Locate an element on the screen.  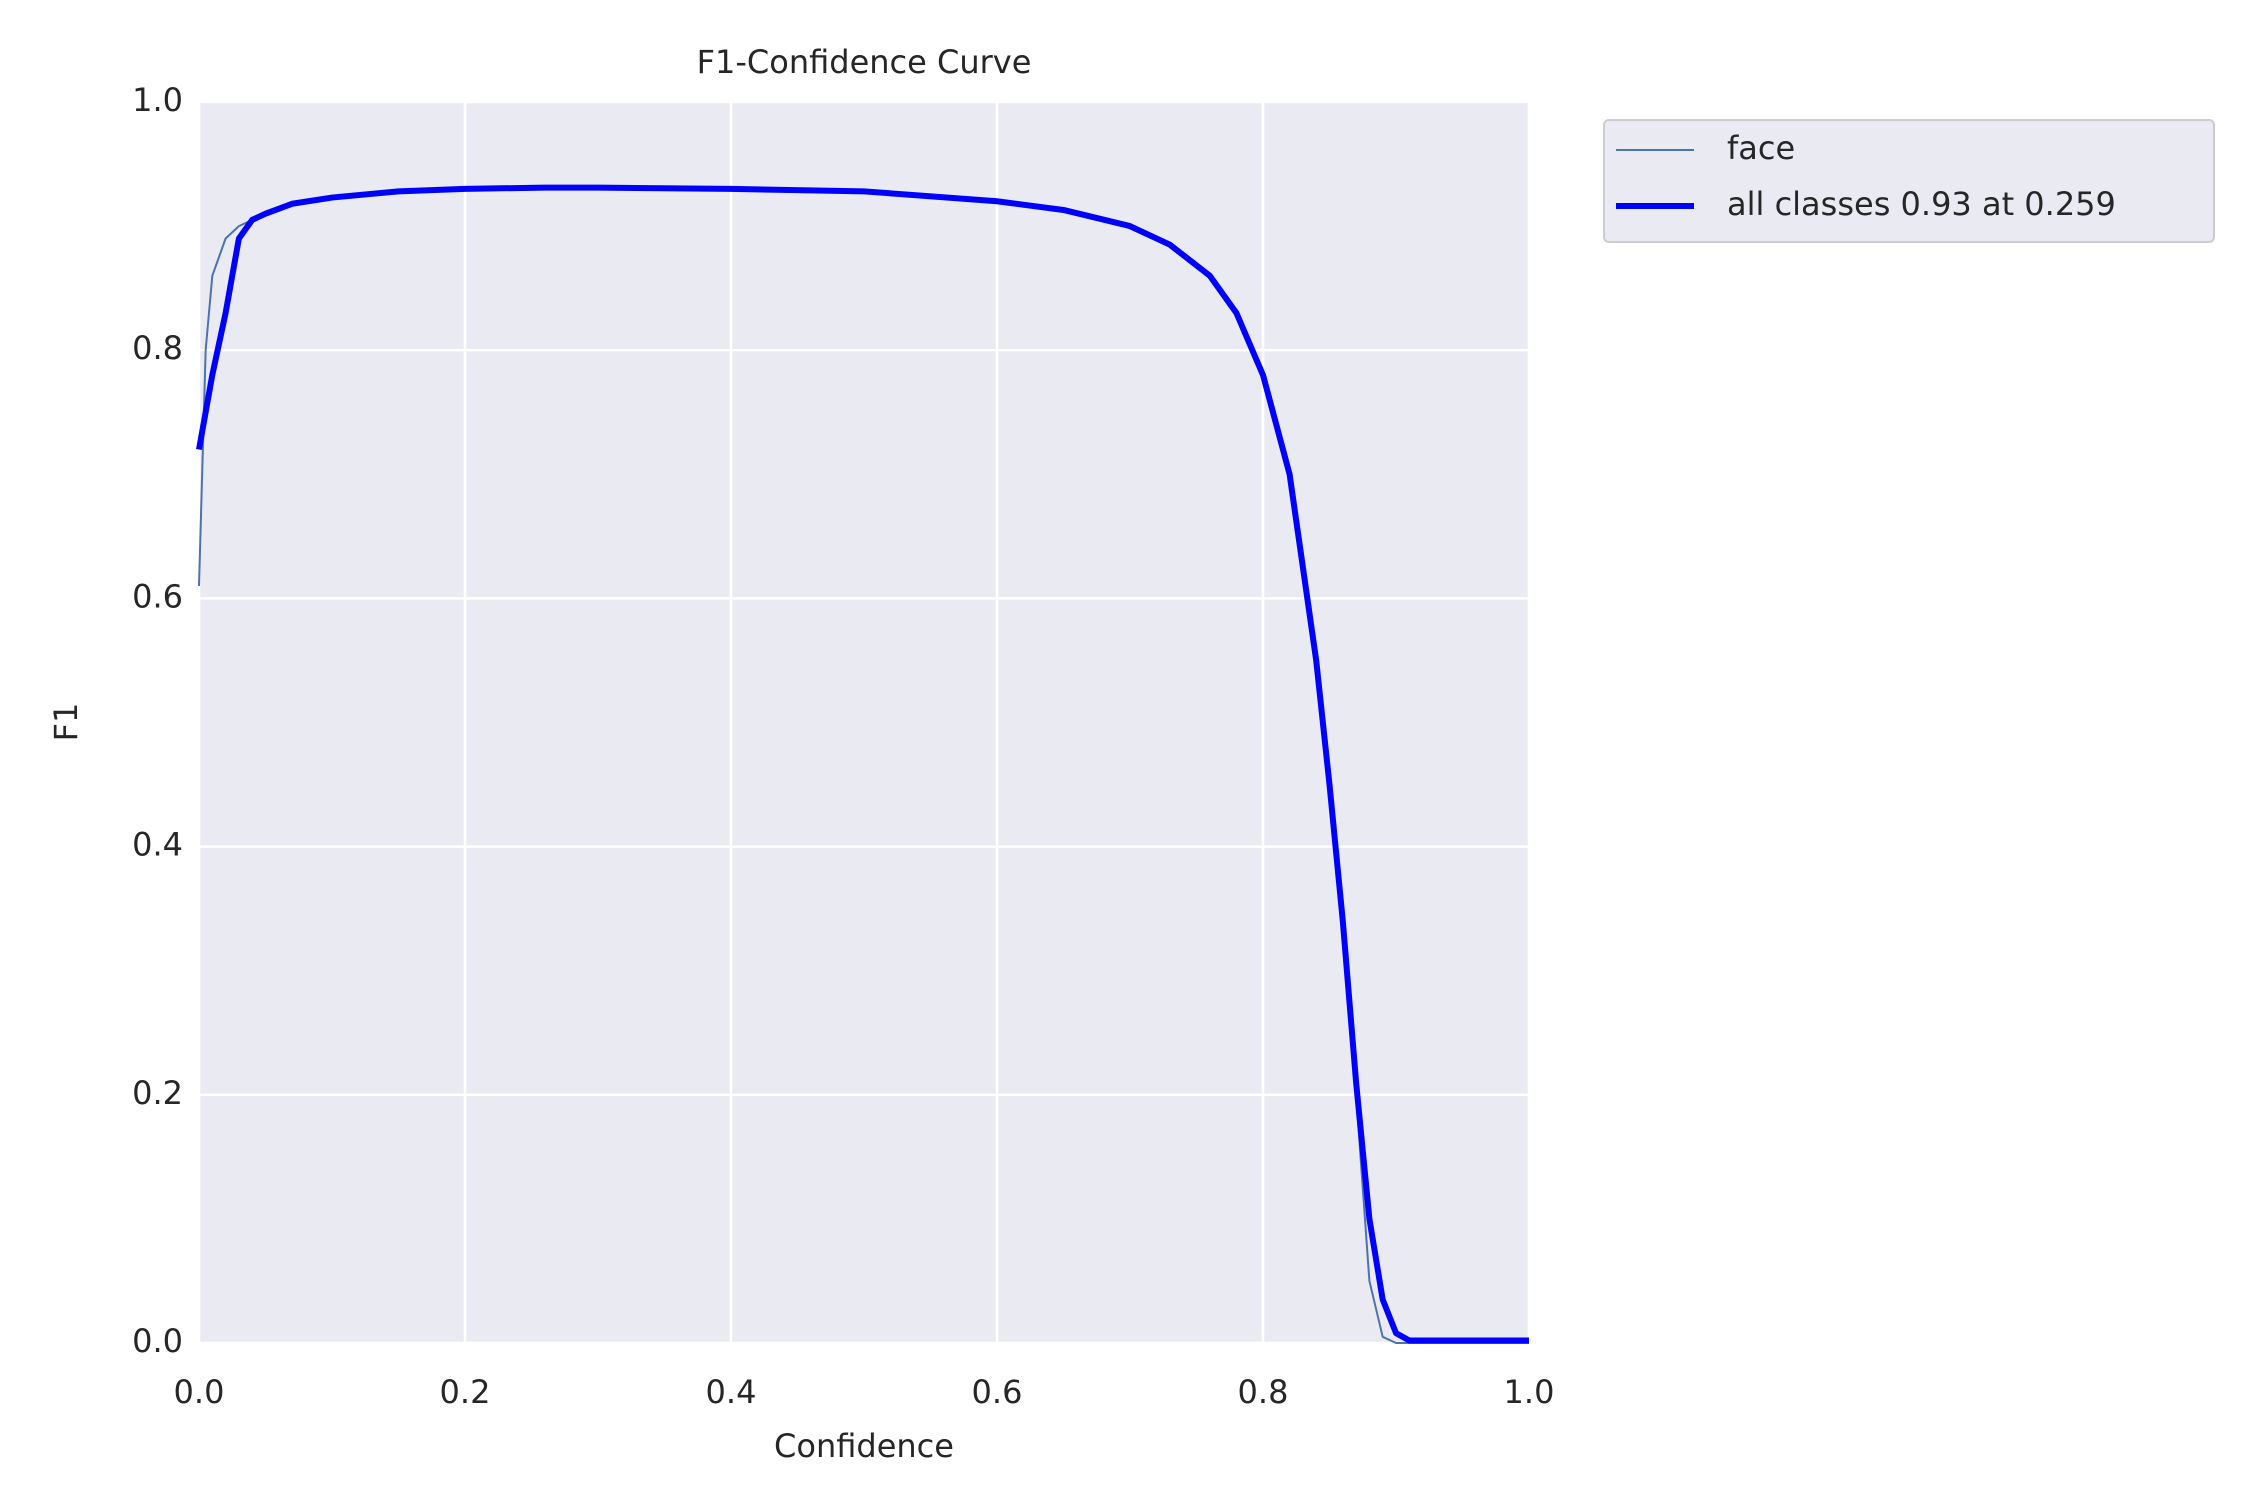
x-tick-label: 0.8 is located at coordinates (1263, 1392).